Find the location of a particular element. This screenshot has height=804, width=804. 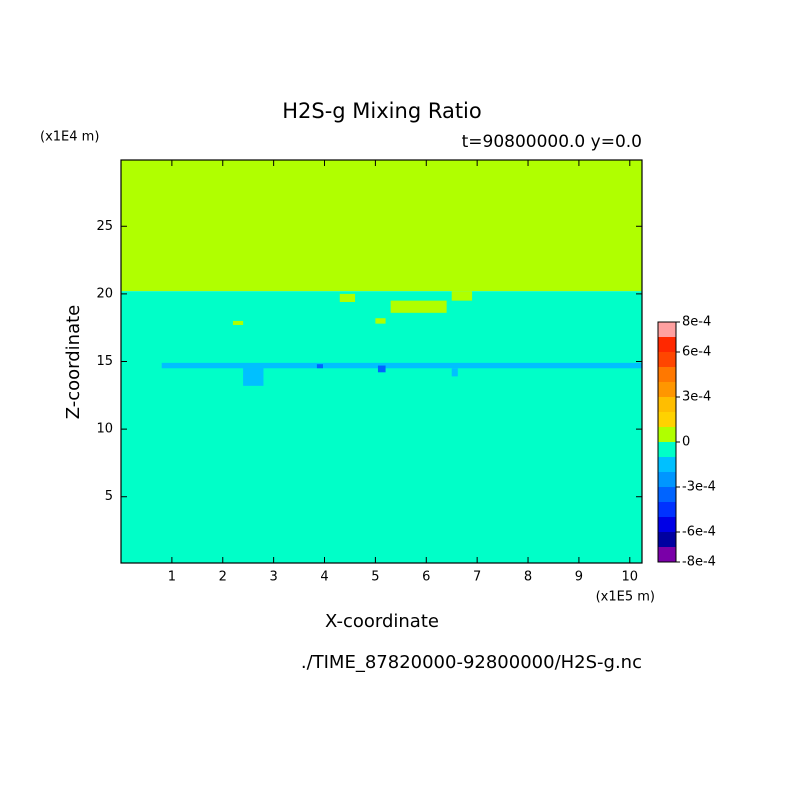

chart-subtitle: t=90800000.0 y=0.0 is located at coordinates (552, 142).